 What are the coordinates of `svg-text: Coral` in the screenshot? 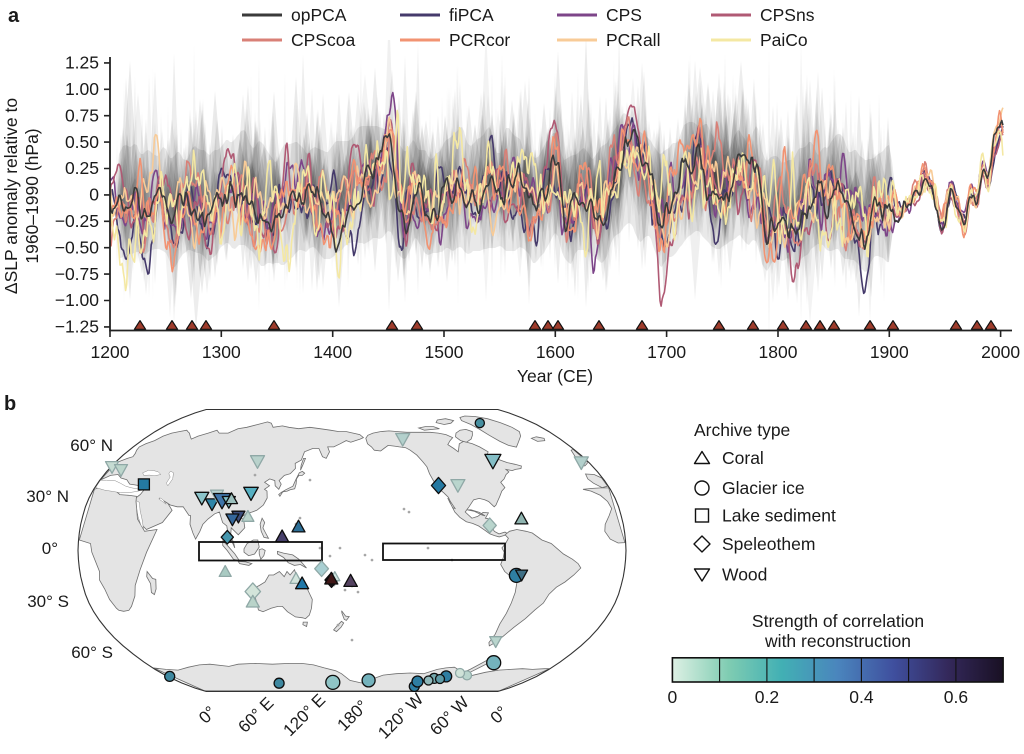 It's located at (743, 458).